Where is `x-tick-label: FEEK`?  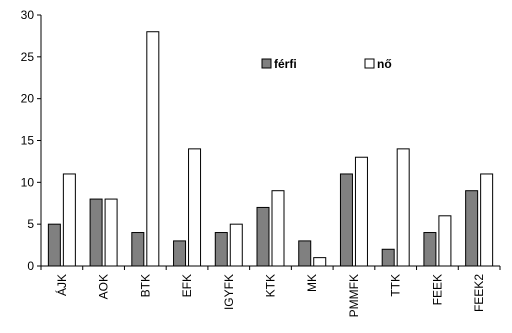
x-tick-label: FEEK is located at coordinates (437, 289).